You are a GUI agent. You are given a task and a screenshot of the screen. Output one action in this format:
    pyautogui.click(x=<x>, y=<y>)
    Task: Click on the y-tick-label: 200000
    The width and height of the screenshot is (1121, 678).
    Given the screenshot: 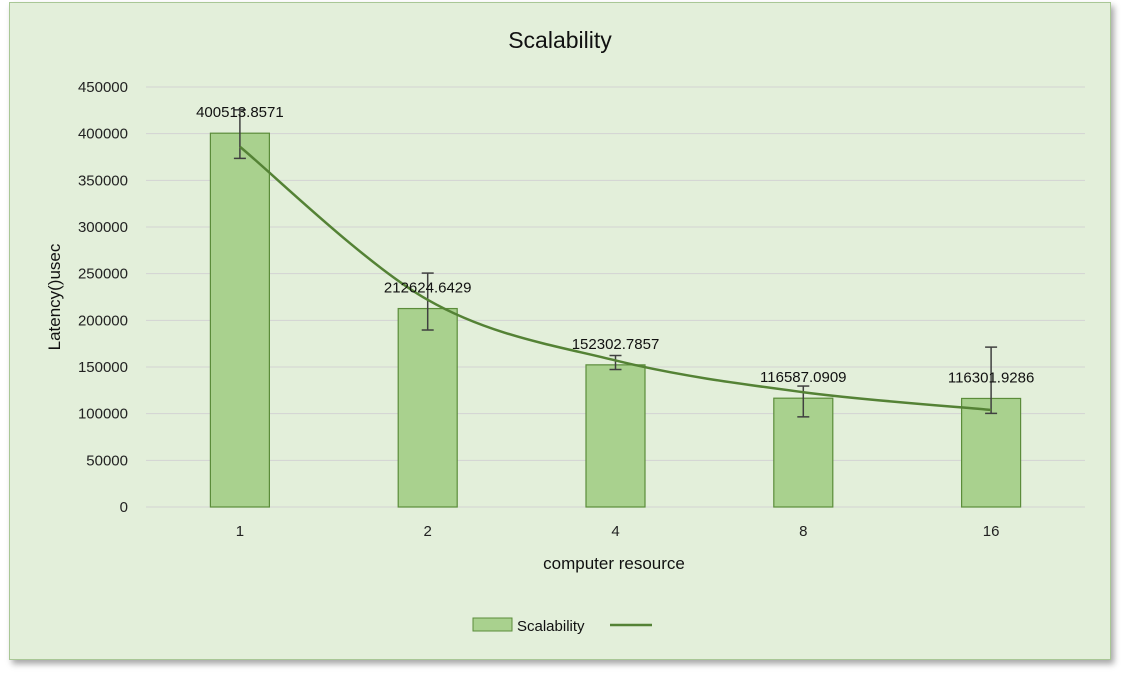 What is the action you would take?
    pyautogui.click(x=103, y=320)
    